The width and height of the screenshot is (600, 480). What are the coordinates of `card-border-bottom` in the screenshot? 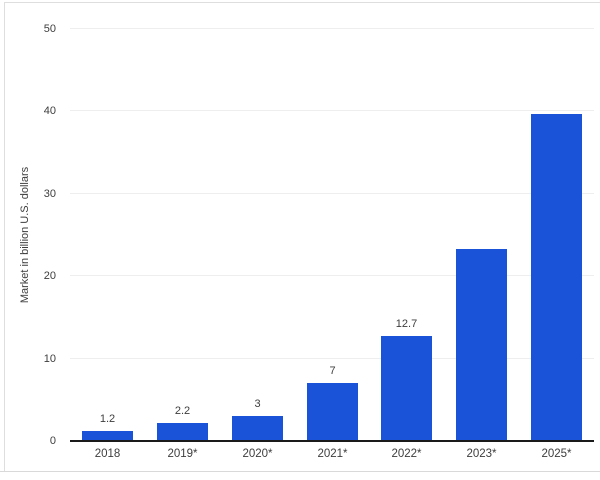 It's located at (300, 471).